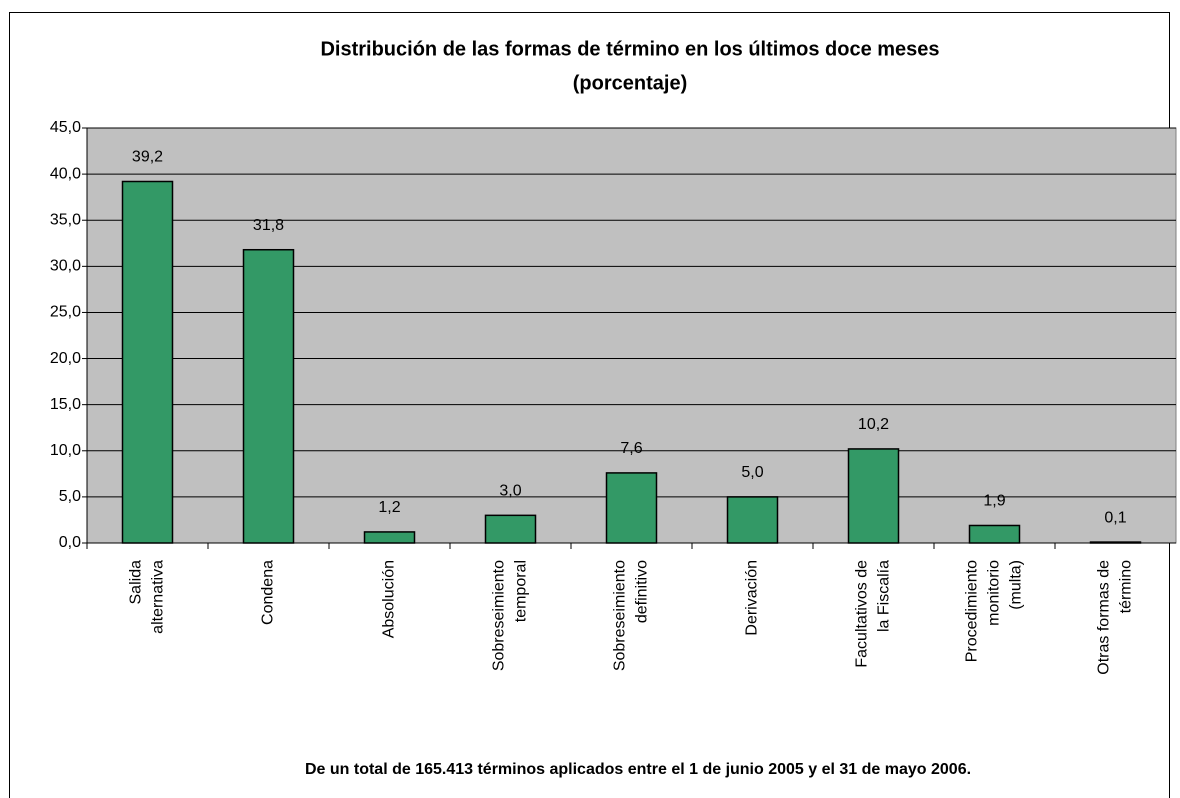 The width and height of the screenshot is (1180, 798). Describe the element at coordinates (65, 173) in the screenshot. I see `y-tick-label: 40,0` at that location.